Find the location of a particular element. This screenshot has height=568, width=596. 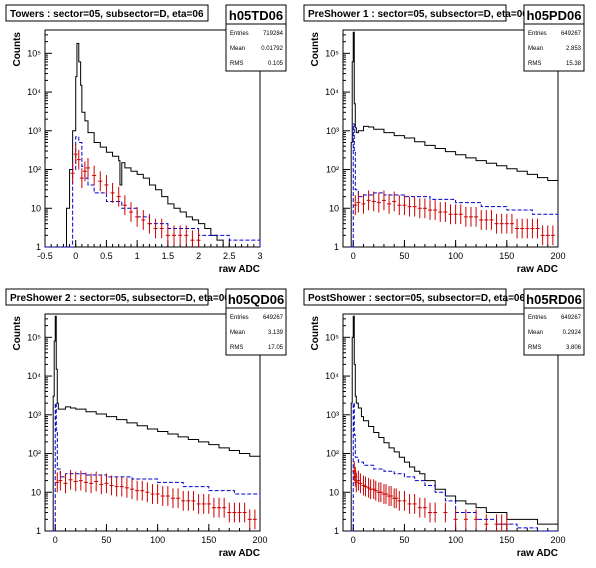

stats-box: h05QD06 Entries 649267 Mean 3.139 RMS 17.05 is located at coordinates (256, 322).